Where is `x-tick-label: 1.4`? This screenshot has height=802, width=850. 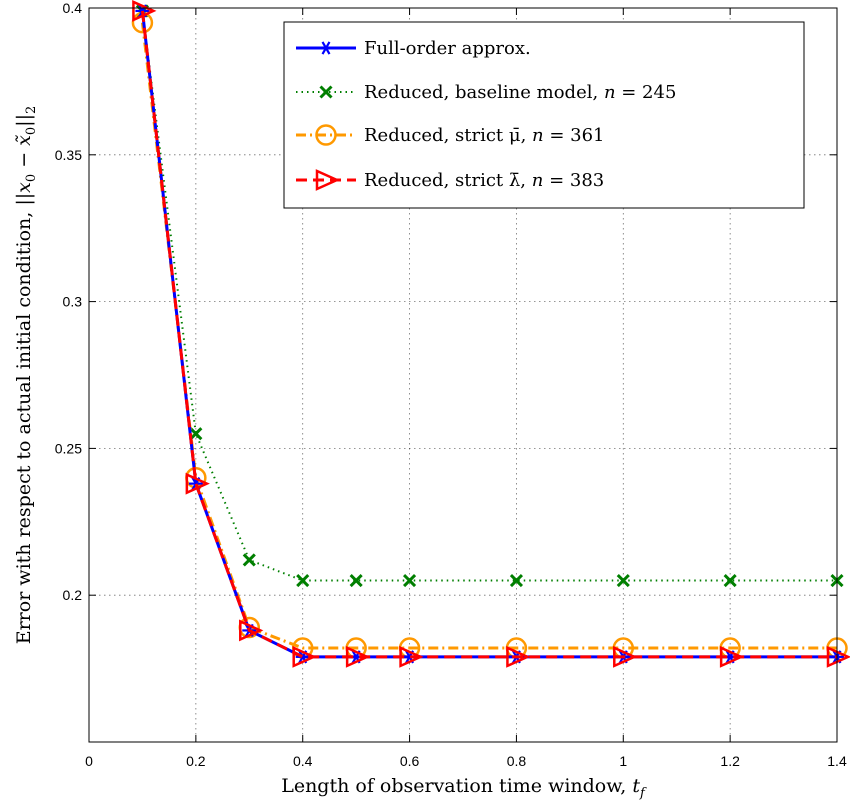
x-tick-label: 1.4 is located at coordinates (837, 761).